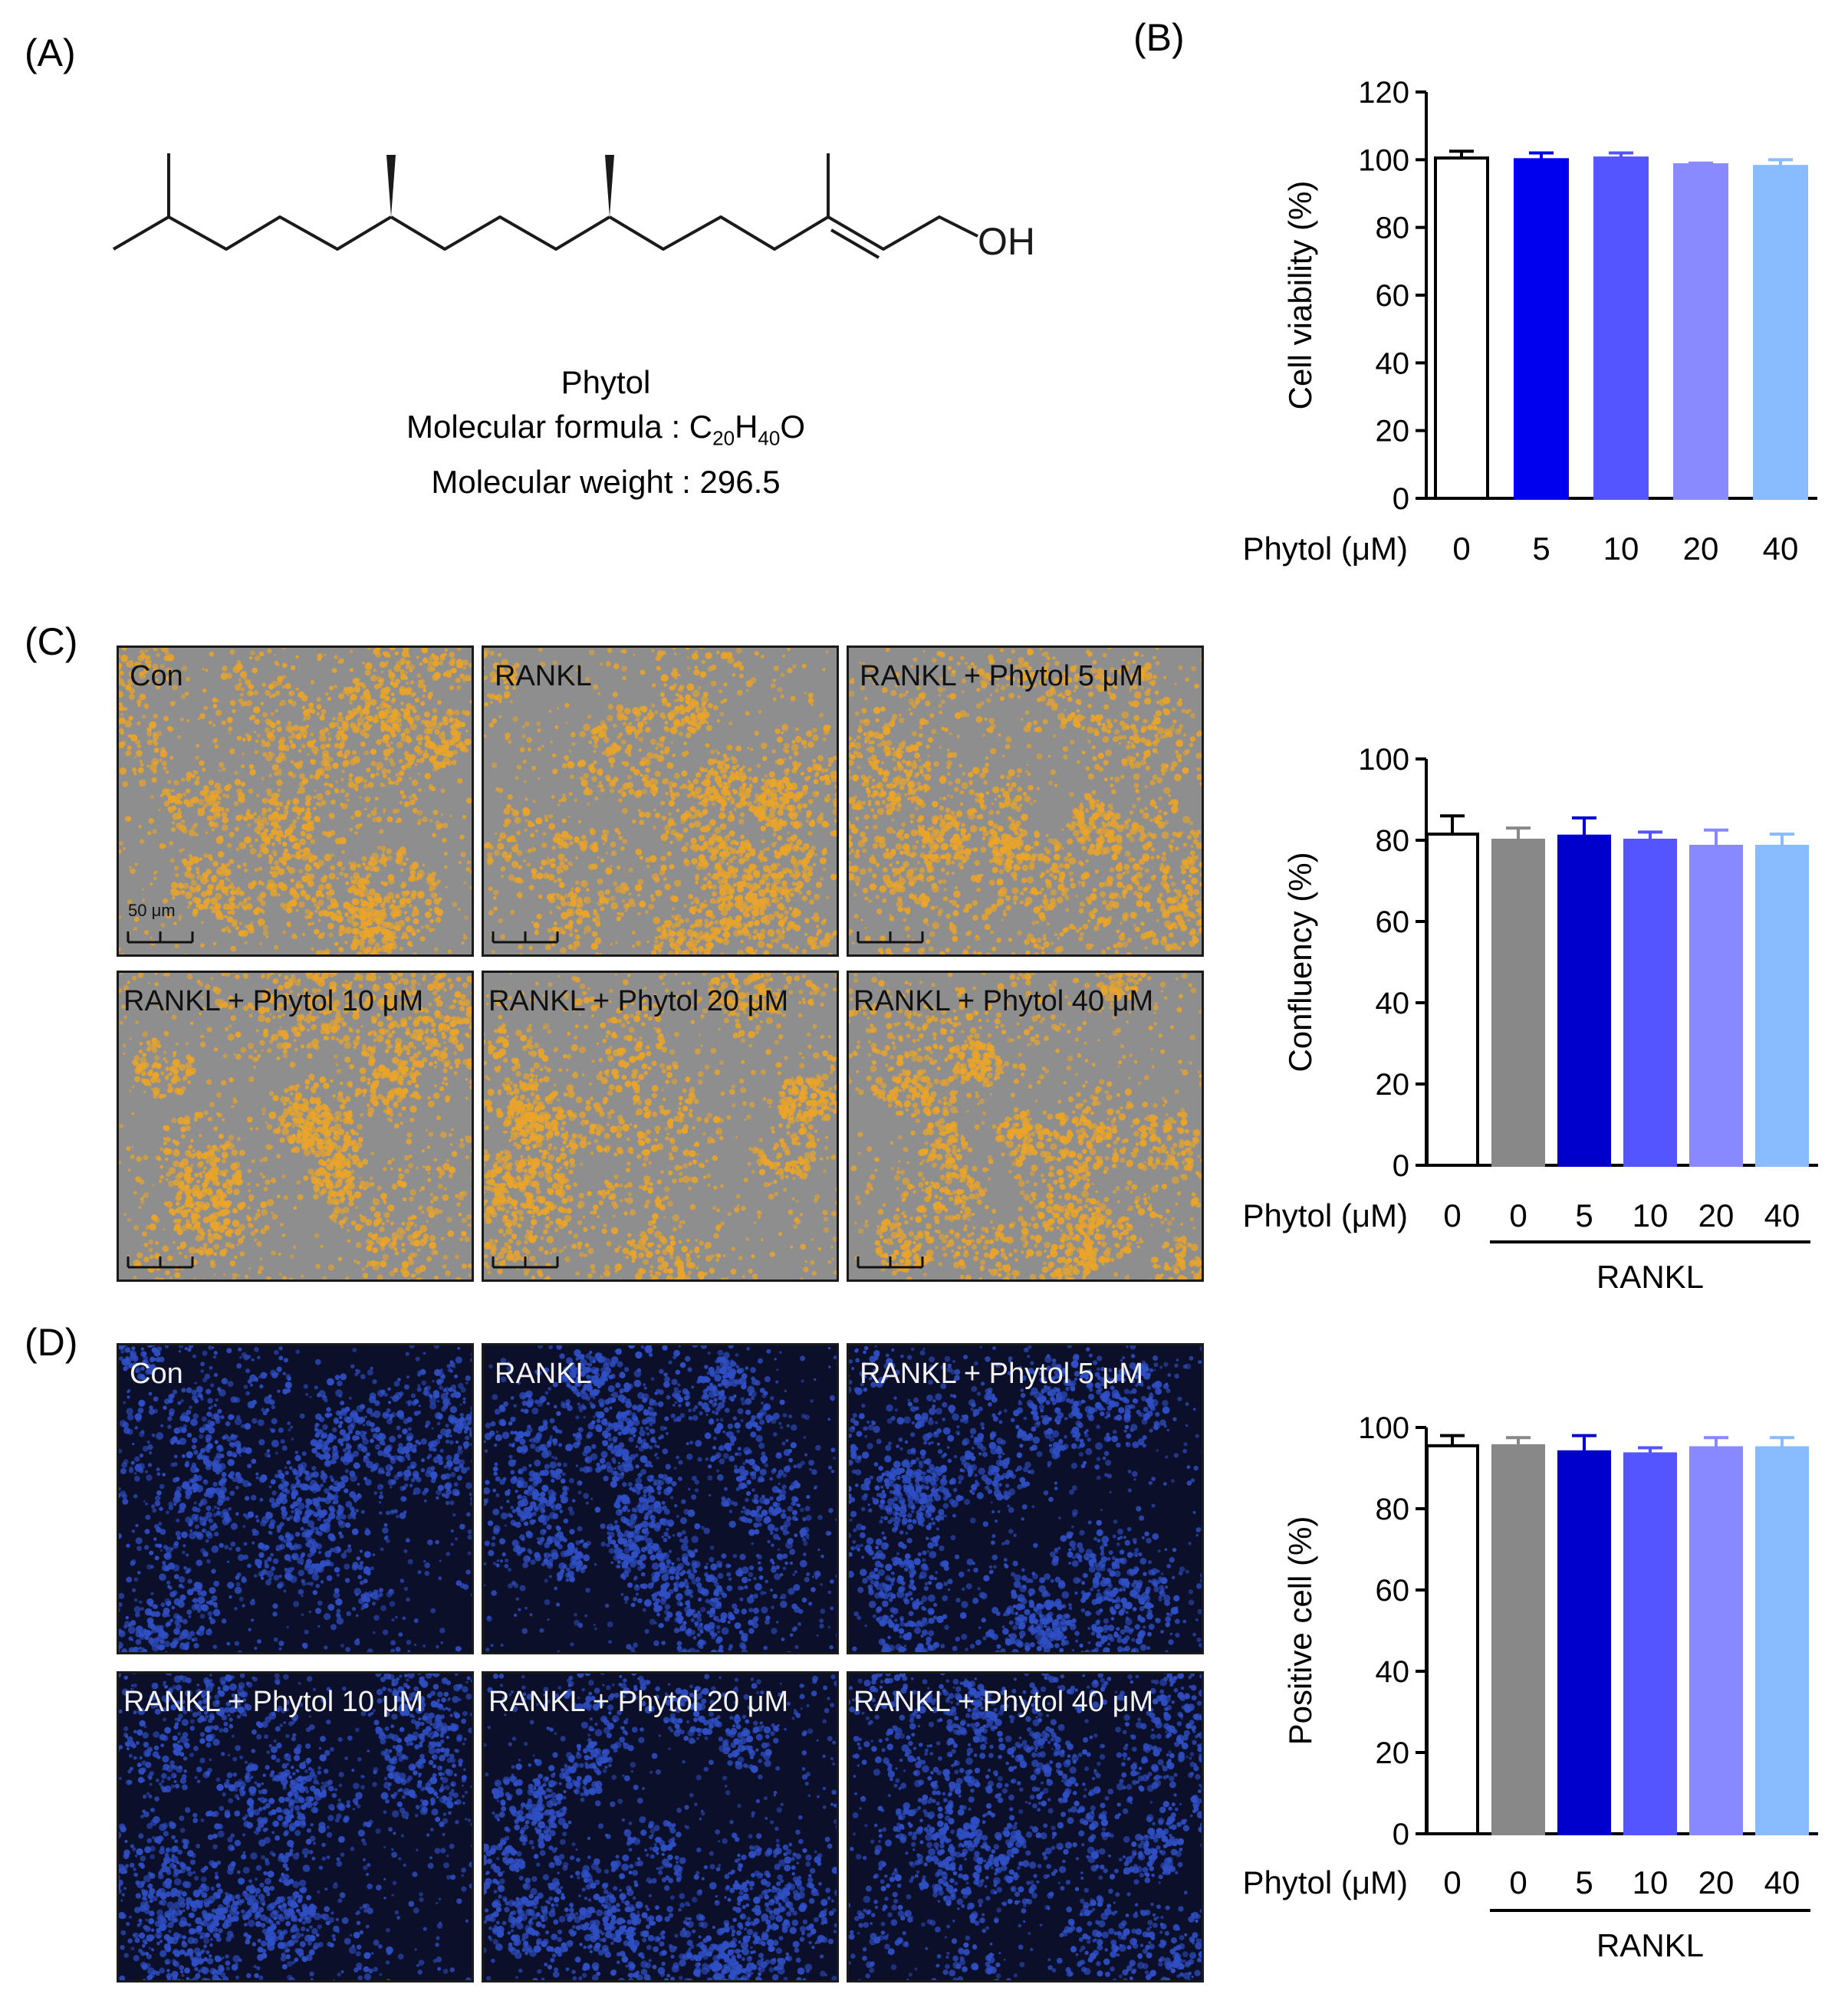  What do you see at coordinates (1002, 676) in the screenshot?
I see `micrograph-label: RANKL + Phytol 5 μM` at bounding box center [1002, 676].